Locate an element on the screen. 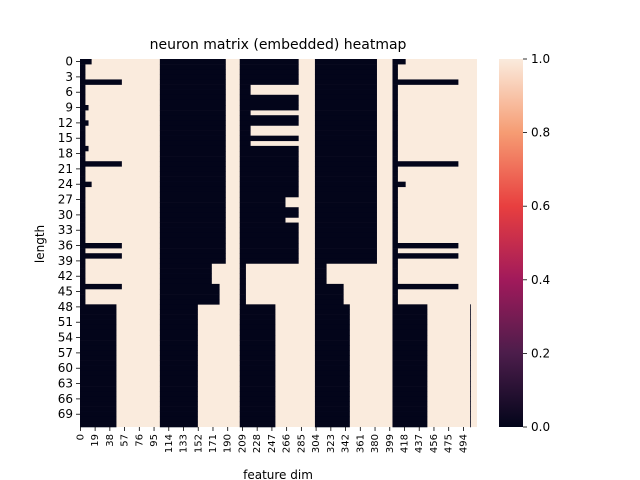 Image resolution: width=640 pixels, height=480 pixels. x-tick-label: 133 is located at coordinates (184, 443).